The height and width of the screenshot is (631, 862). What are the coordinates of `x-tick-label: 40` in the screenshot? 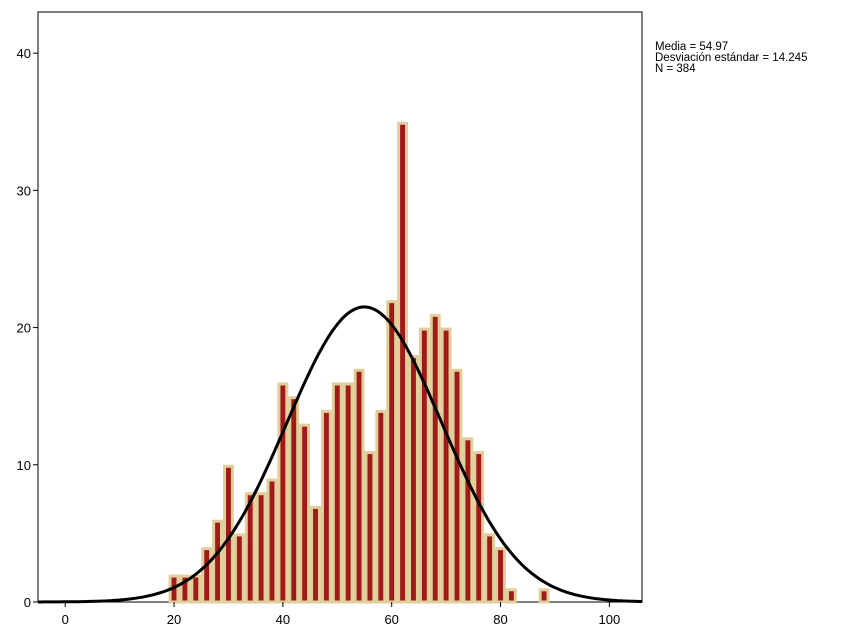 It's located at (283, 619).